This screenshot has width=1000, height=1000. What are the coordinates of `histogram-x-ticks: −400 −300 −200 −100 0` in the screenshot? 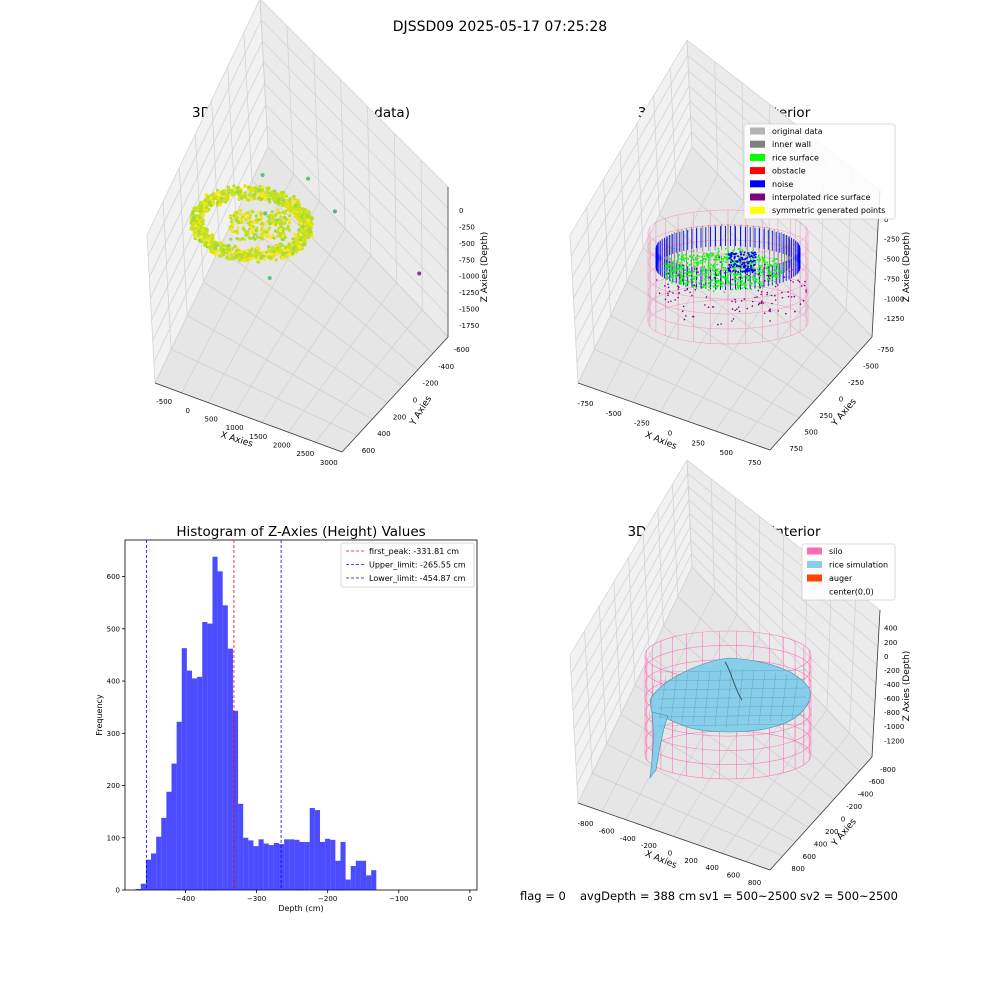 It's located at (324, 896).